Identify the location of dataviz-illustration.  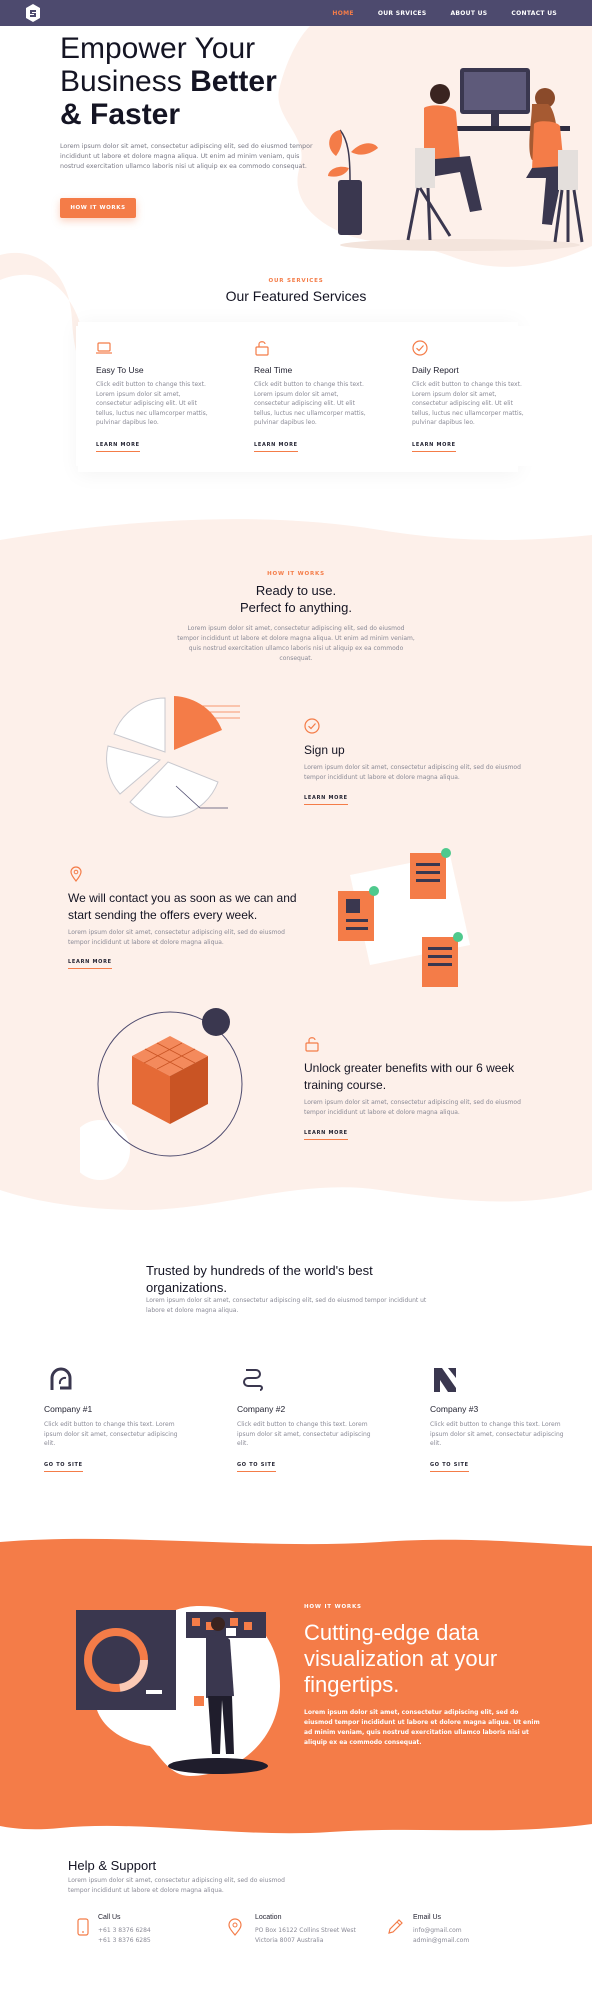
(172, 1692).